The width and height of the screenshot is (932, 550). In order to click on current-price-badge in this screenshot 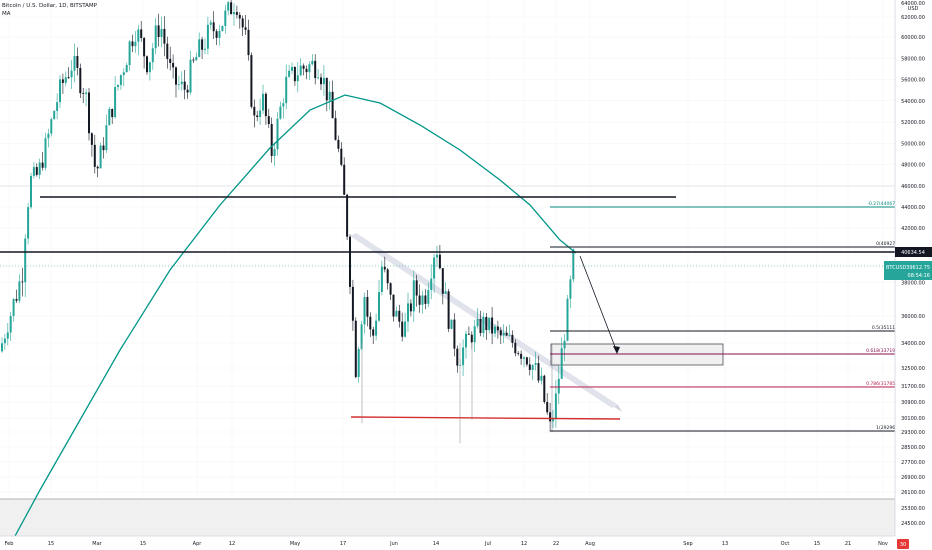, I will do `click(908, 270)`.